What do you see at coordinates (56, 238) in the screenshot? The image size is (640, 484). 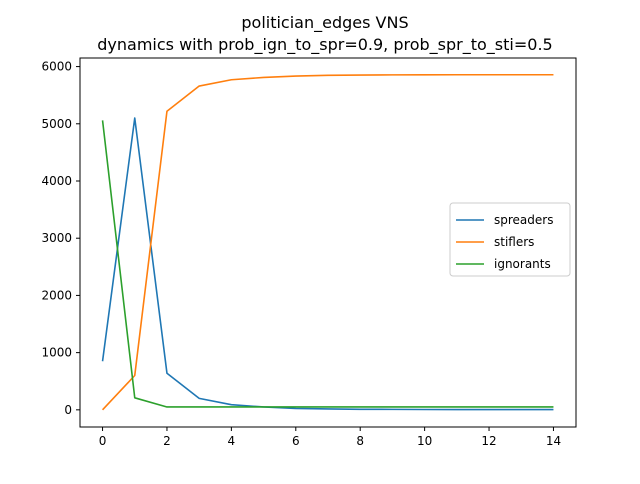 I see `y-tick-label: 3000` at bounding box center [56, 238].